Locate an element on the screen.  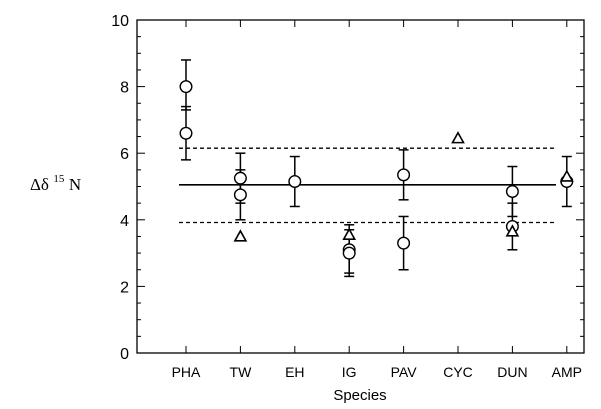
reference-lines is located at coordinates (367, 185).